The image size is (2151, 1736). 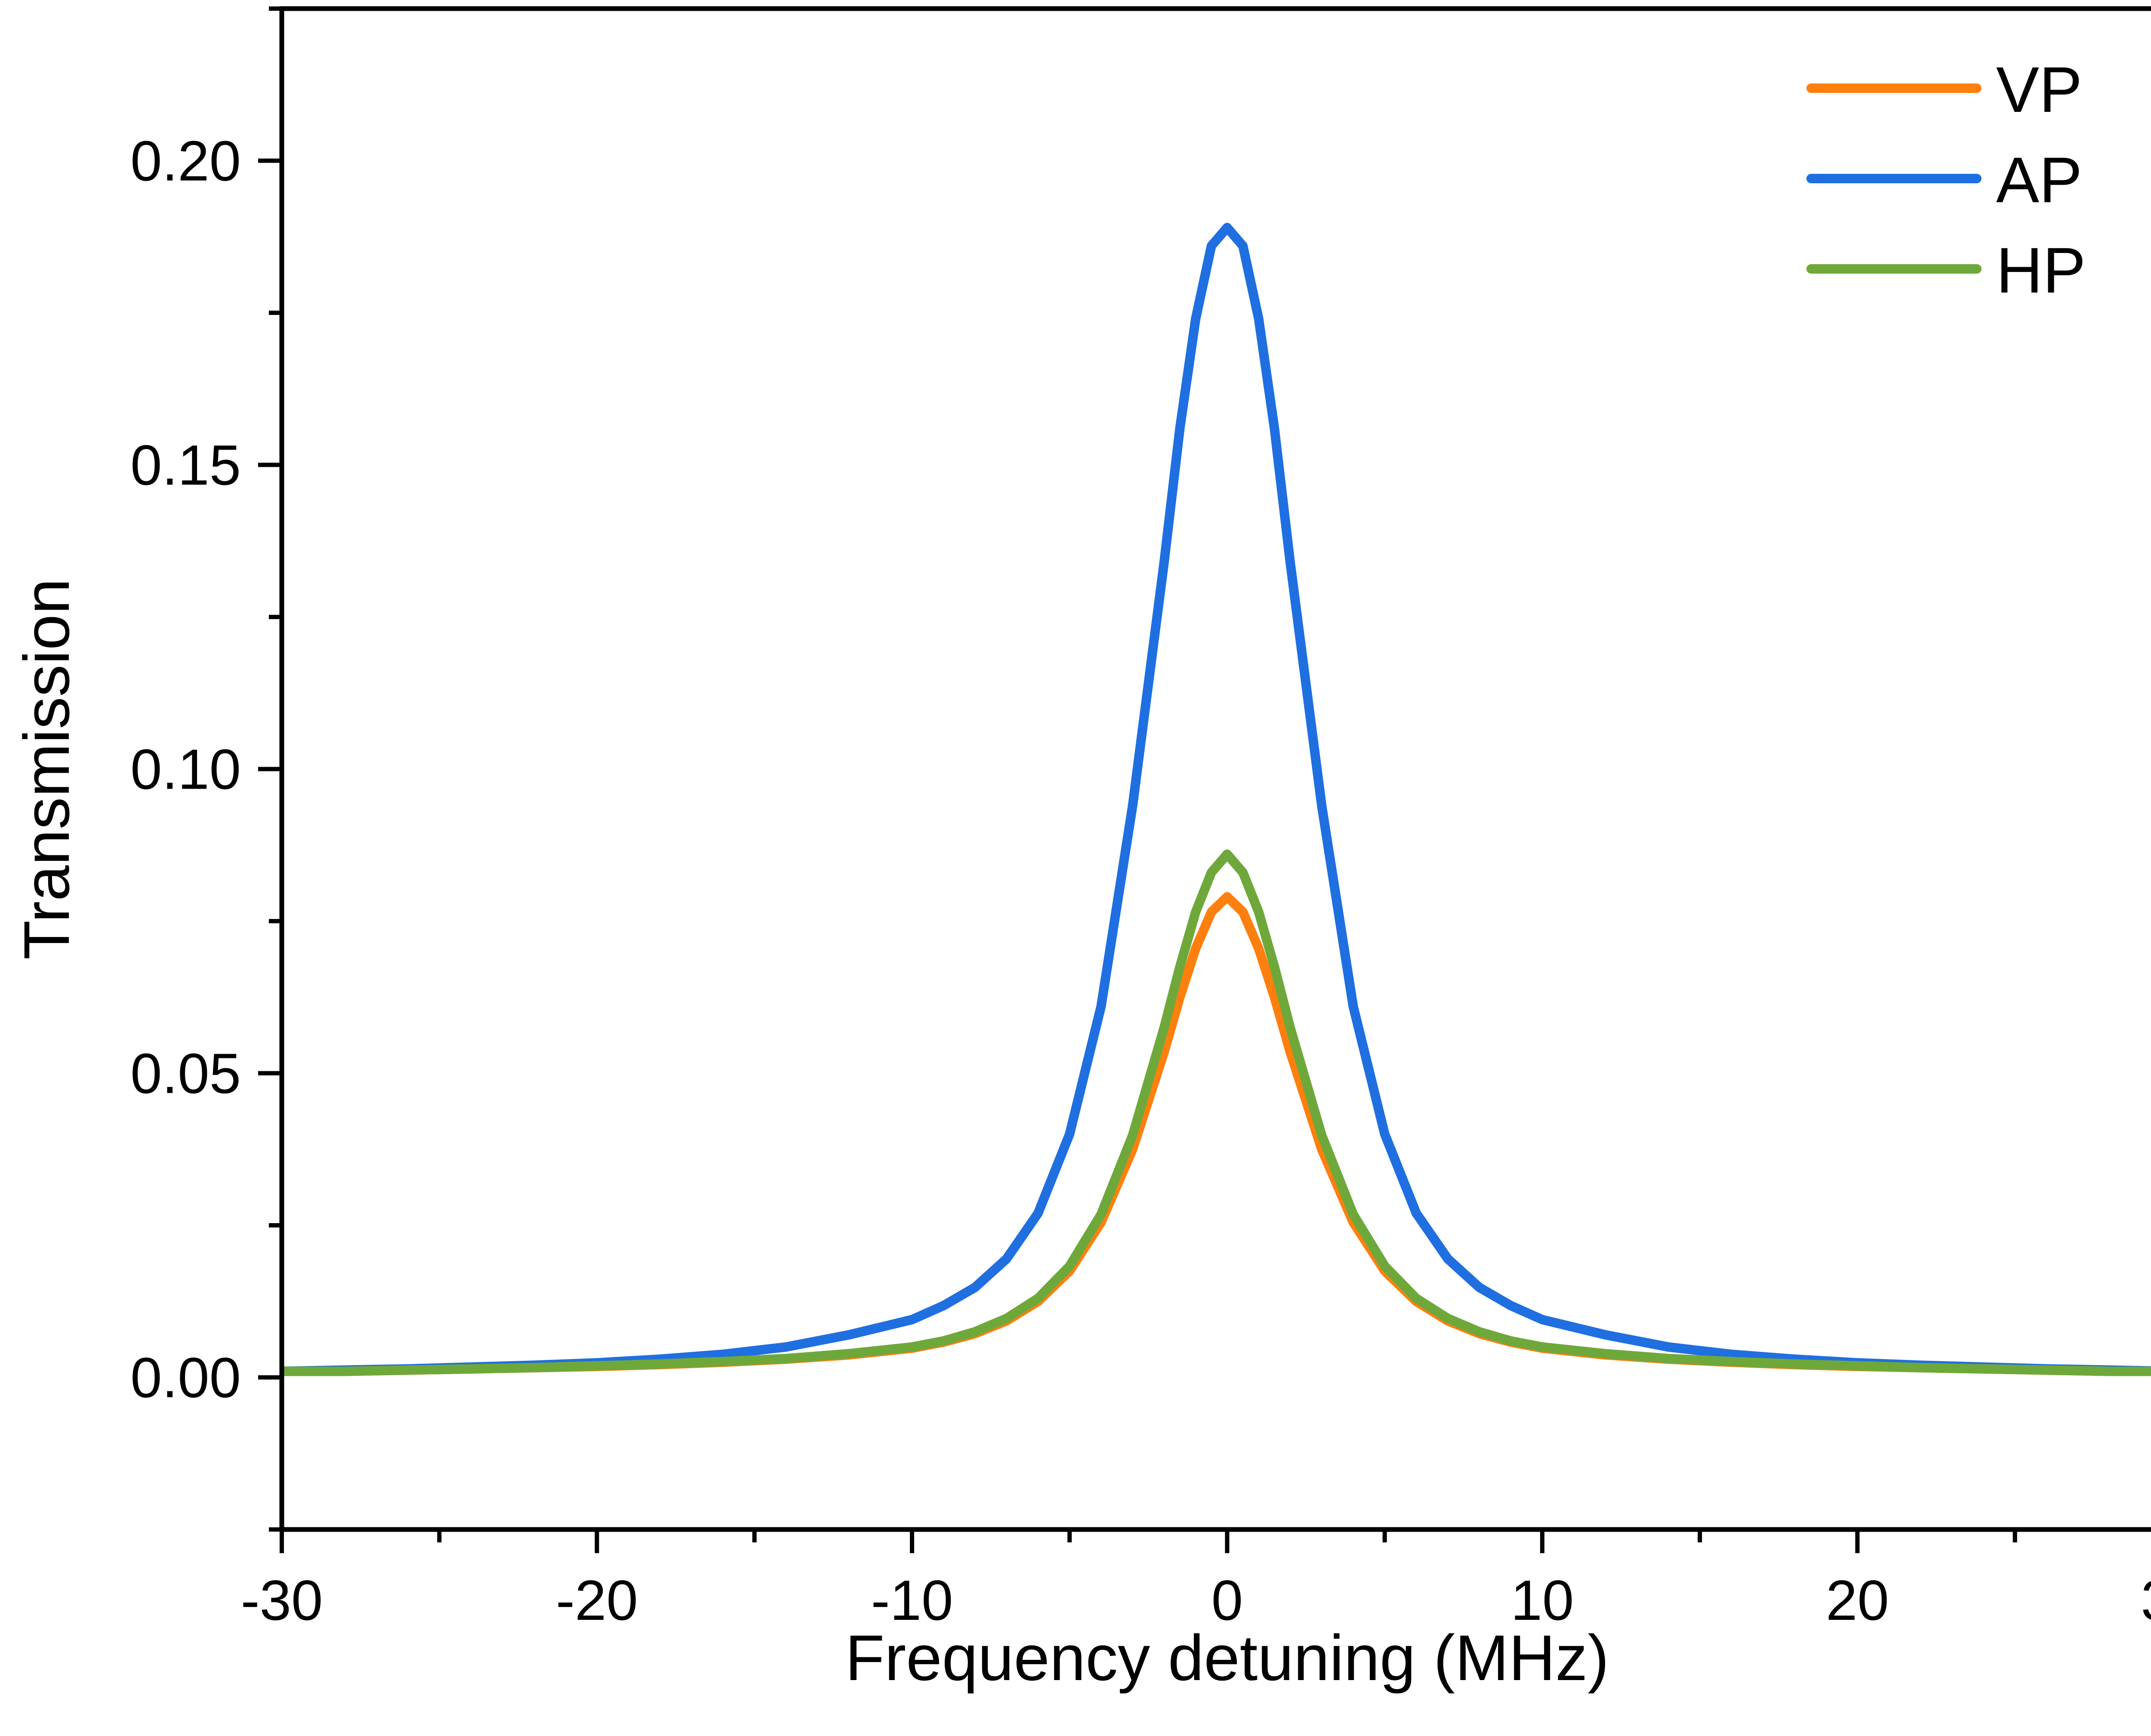 I want to click on legend-item-hp: HP, so click(x=1946, y=270).